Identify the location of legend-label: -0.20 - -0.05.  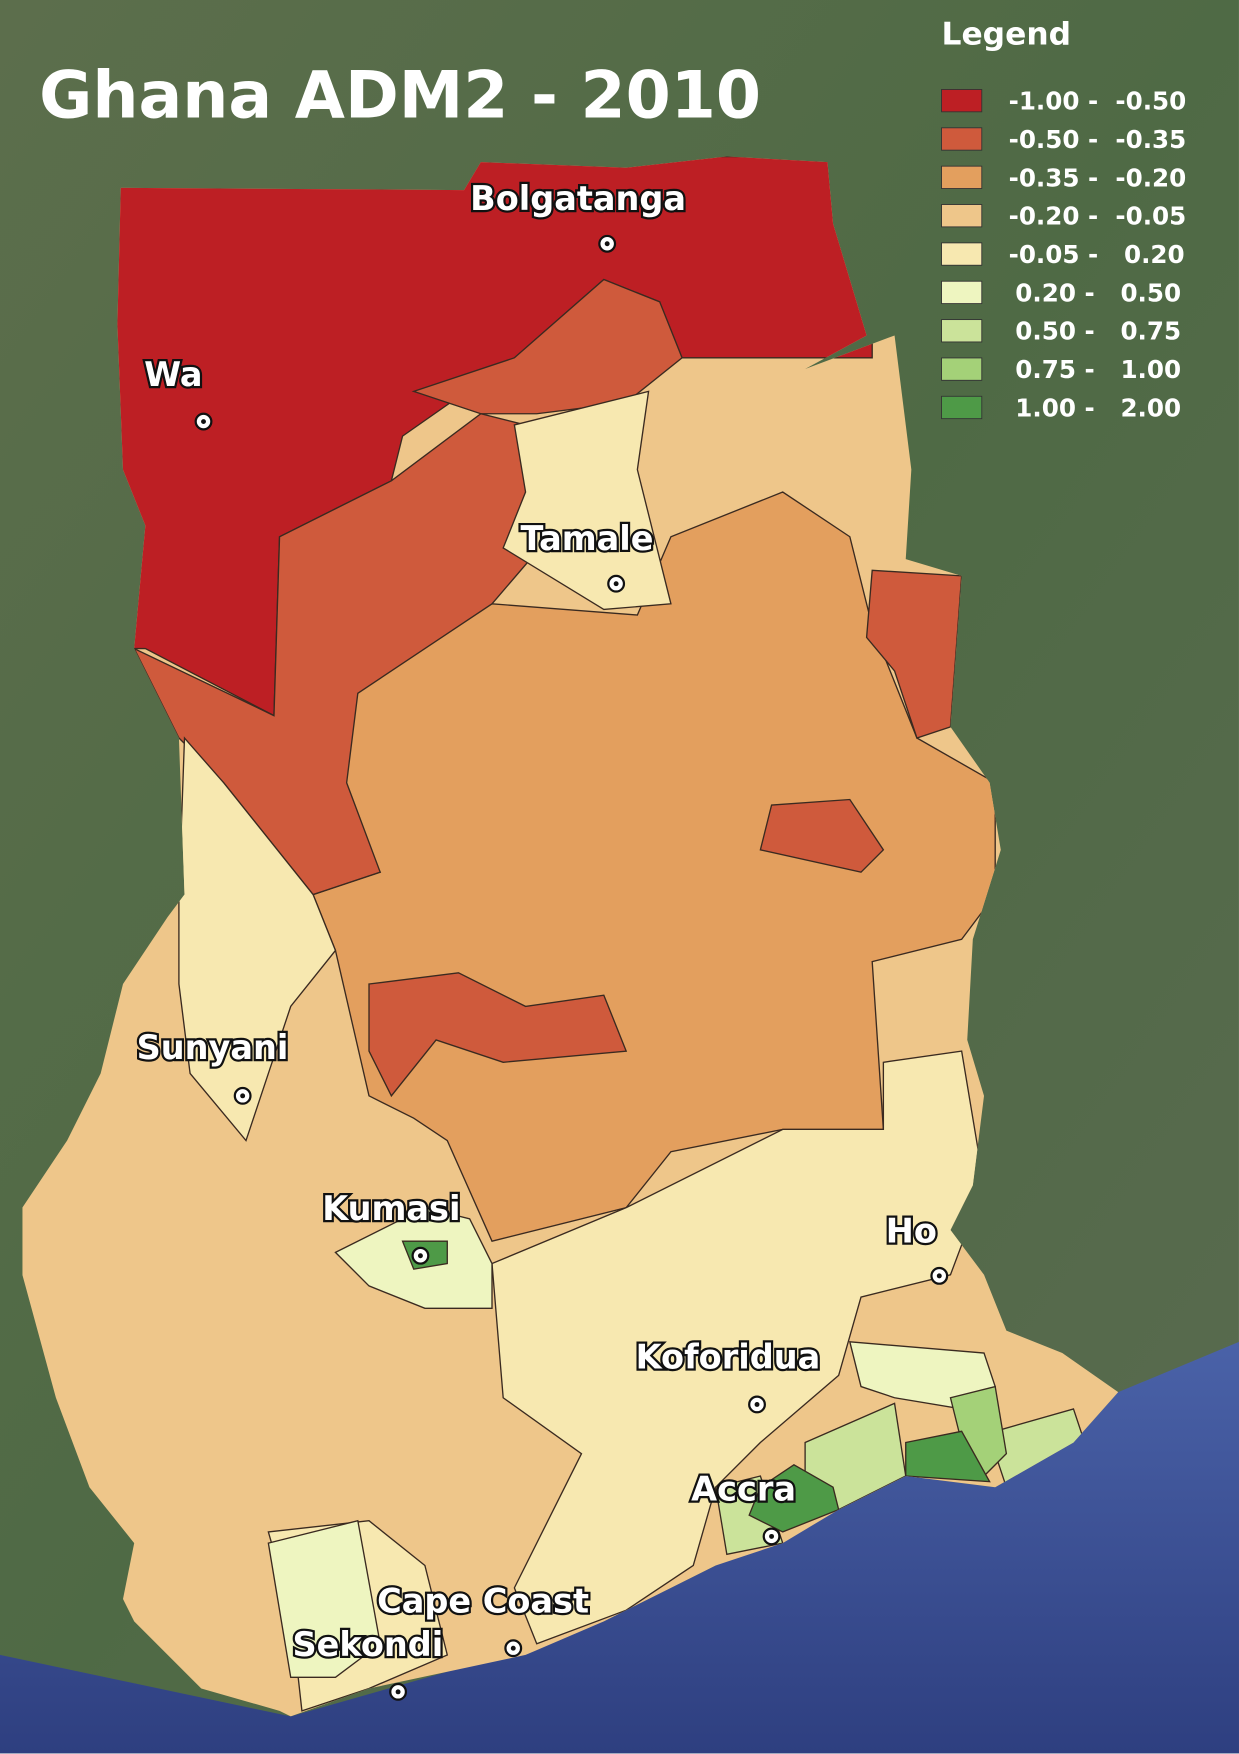
(1098, 216).